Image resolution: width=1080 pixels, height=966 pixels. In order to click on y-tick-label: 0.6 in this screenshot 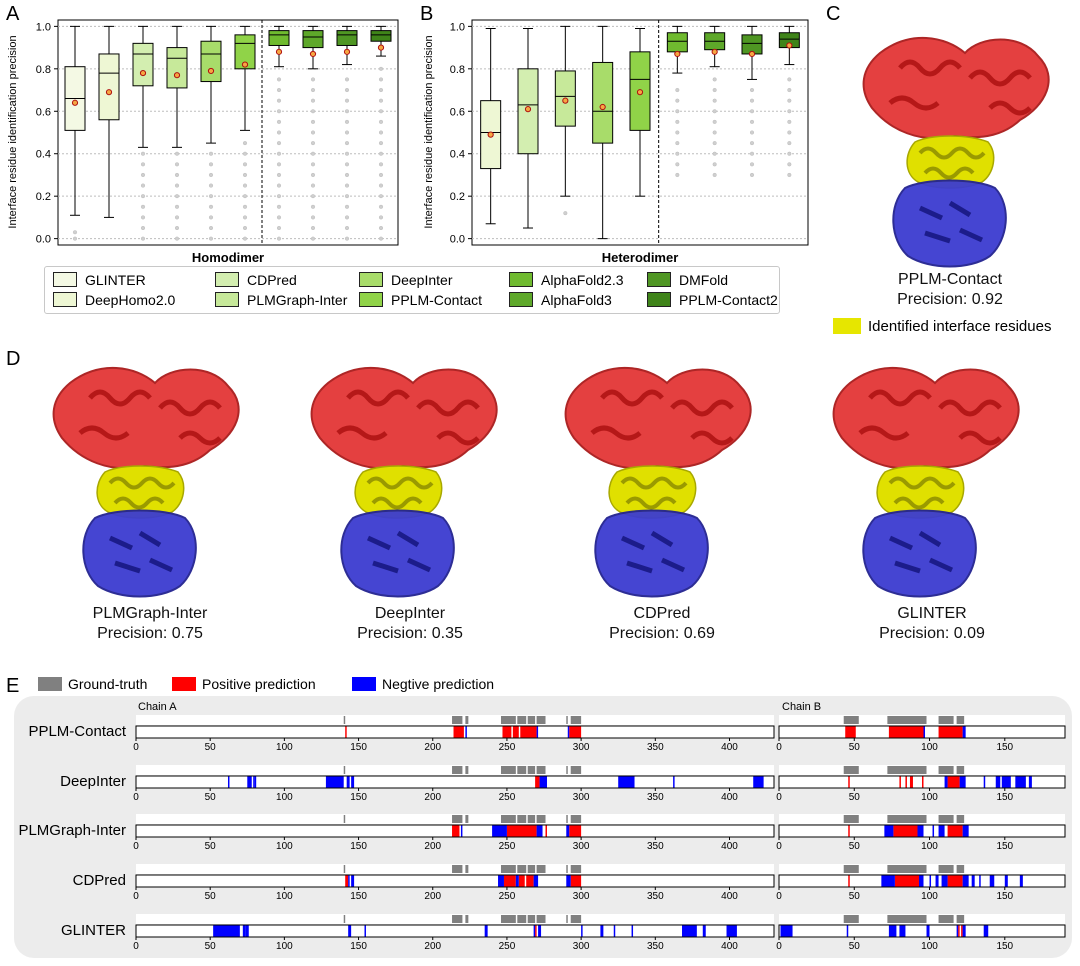, I will do `click(457, 112)`.